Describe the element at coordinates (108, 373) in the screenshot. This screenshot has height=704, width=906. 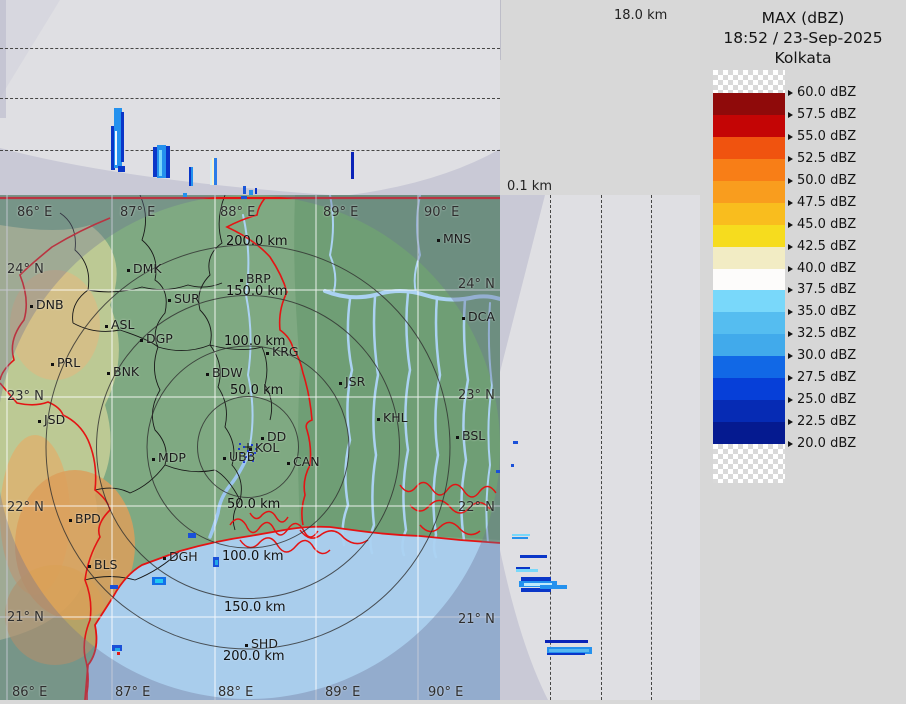
I see `city-dot-bnk` at that location.